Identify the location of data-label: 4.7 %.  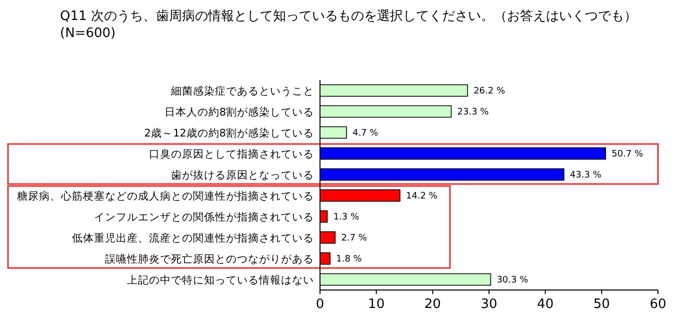
(365, 133).